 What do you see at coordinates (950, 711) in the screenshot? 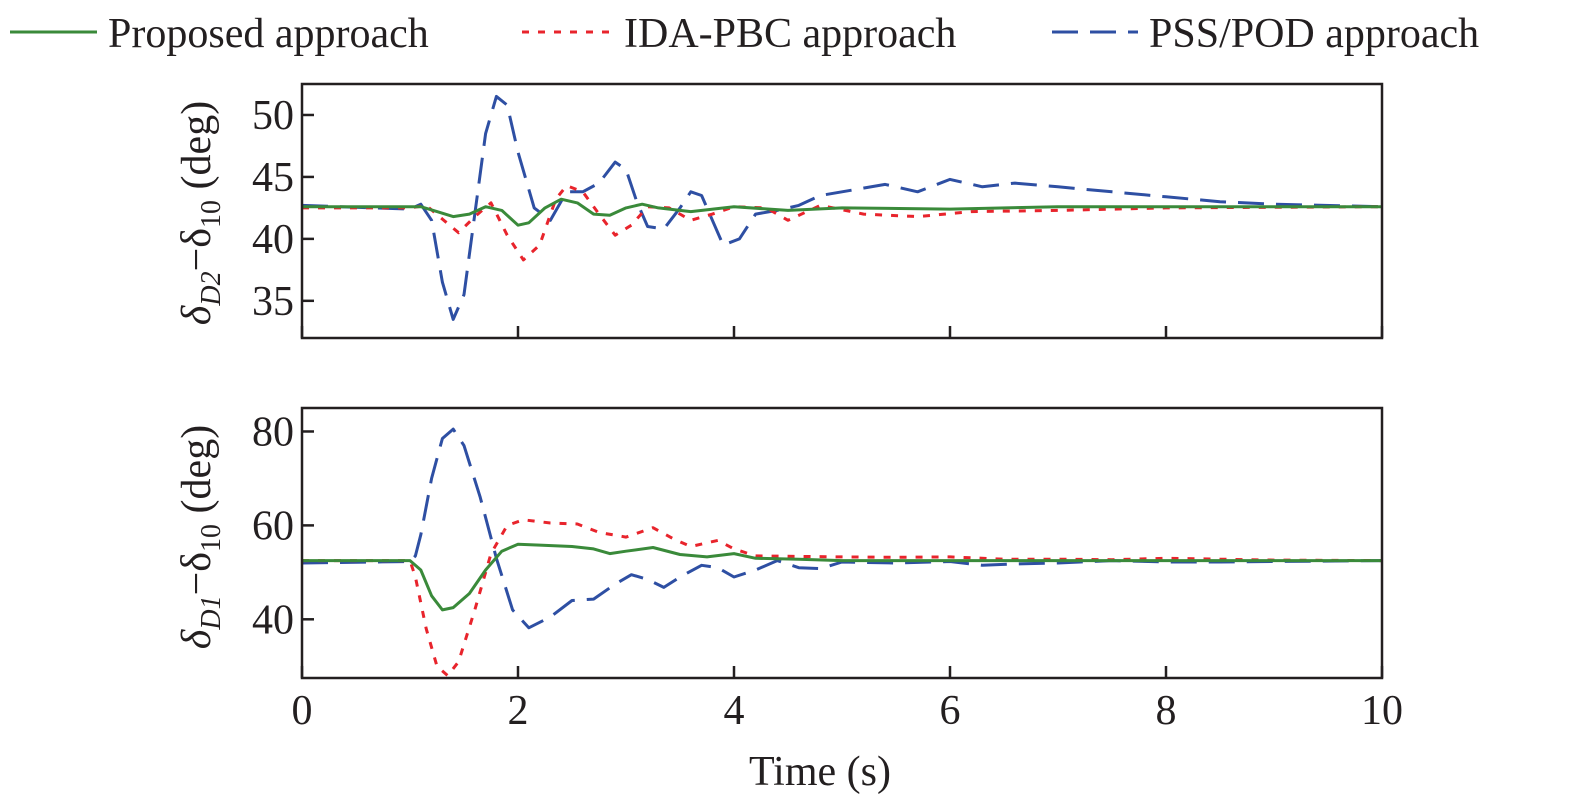
I see `bottom-x-tick-label: 6` at bounding box center [950, 711].